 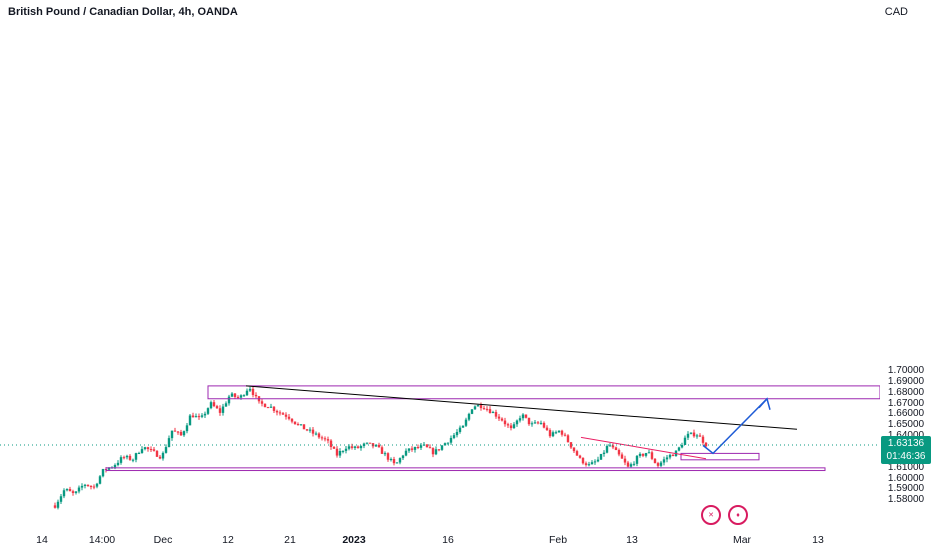 What do you see at coordinates (906, 489) in the screenshot?
I see `price-tick-label: 1.59000` at bounding box center [906, 489].